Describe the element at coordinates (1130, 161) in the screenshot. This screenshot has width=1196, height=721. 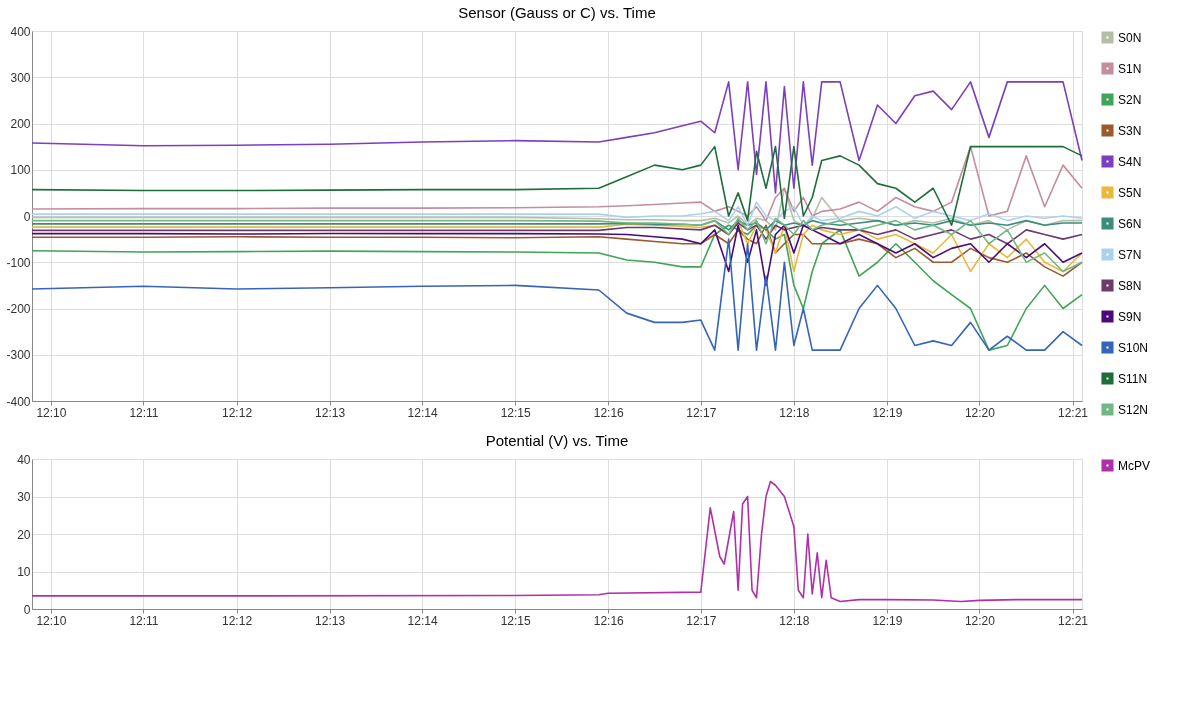
I see `legend-label: S4N` at that location.